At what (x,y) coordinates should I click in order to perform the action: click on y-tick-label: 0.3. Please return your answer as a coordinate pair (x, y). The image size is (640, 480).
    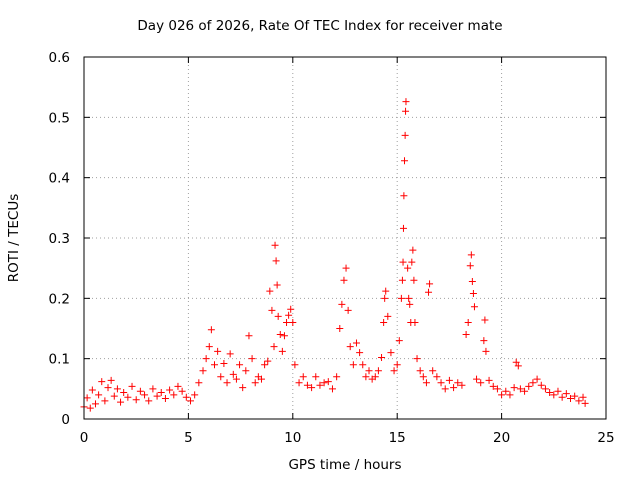
    Looking at the image, I should click on (59, 239).